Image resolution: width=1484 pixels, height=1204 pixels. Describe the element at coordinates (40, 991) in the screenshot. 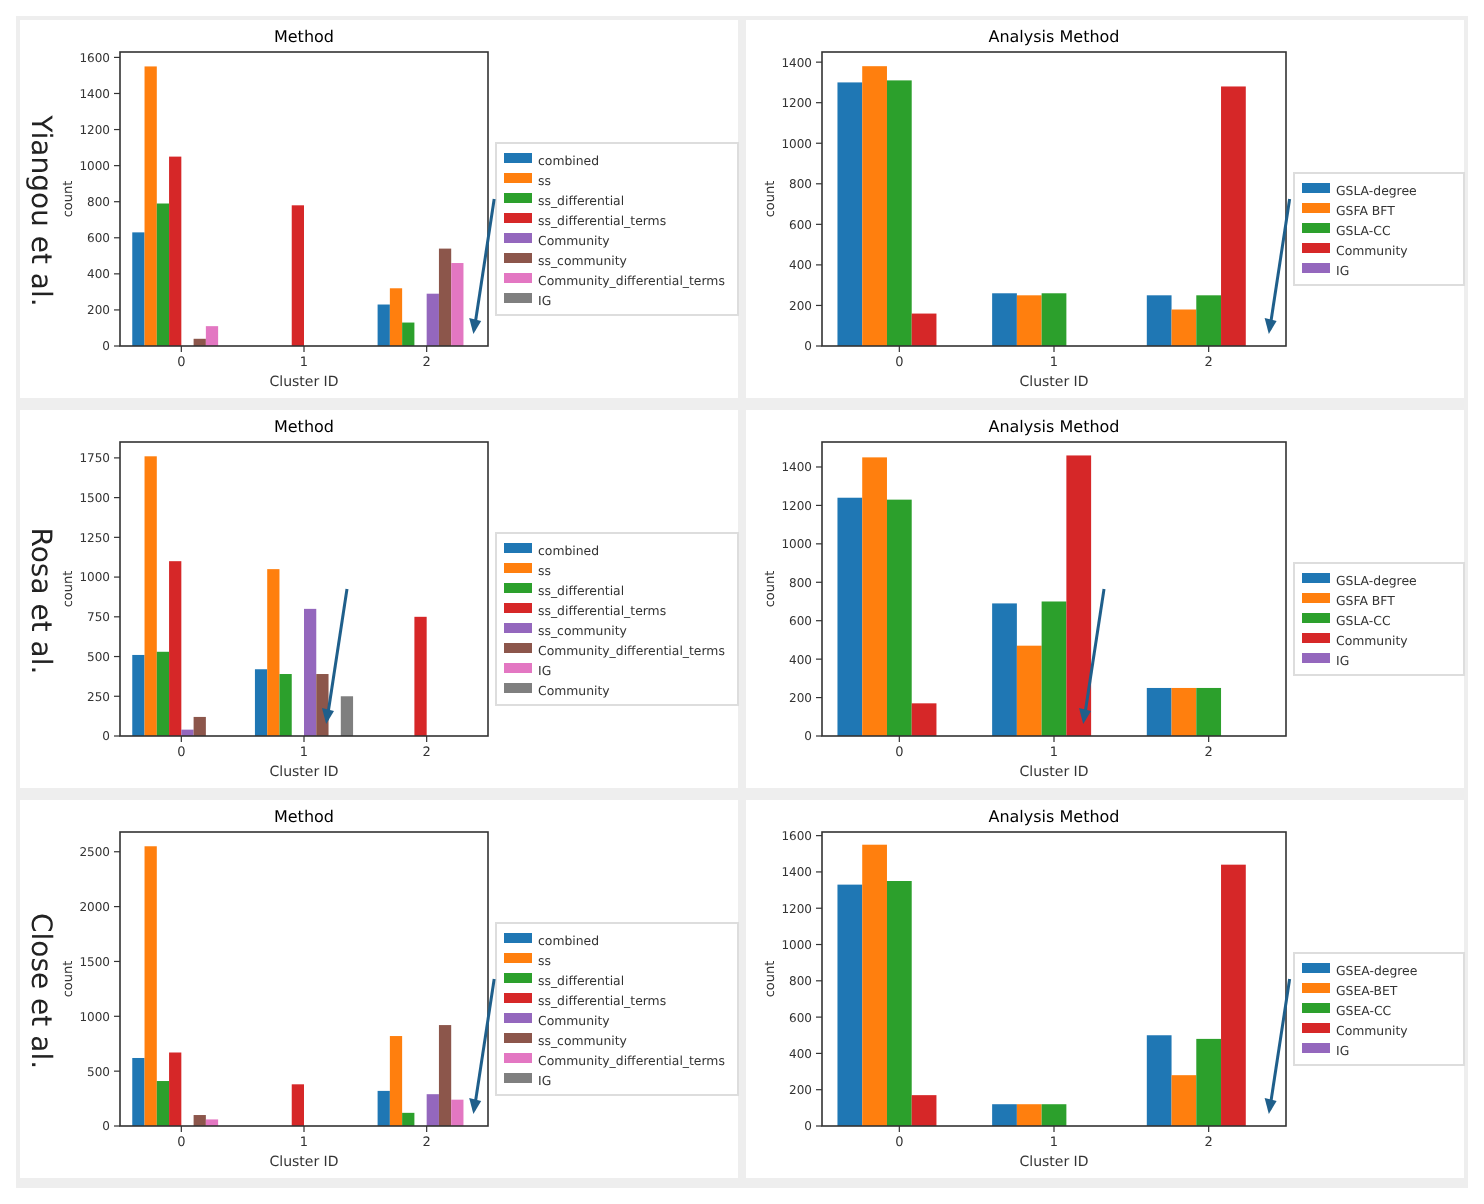

I see `text: Close et al.` at that location.